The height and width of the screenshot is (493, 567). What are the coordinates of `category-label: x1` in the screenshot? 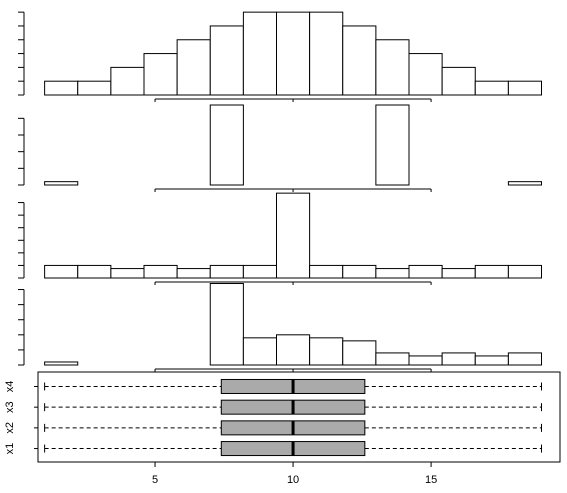 It's located at (10, 449).